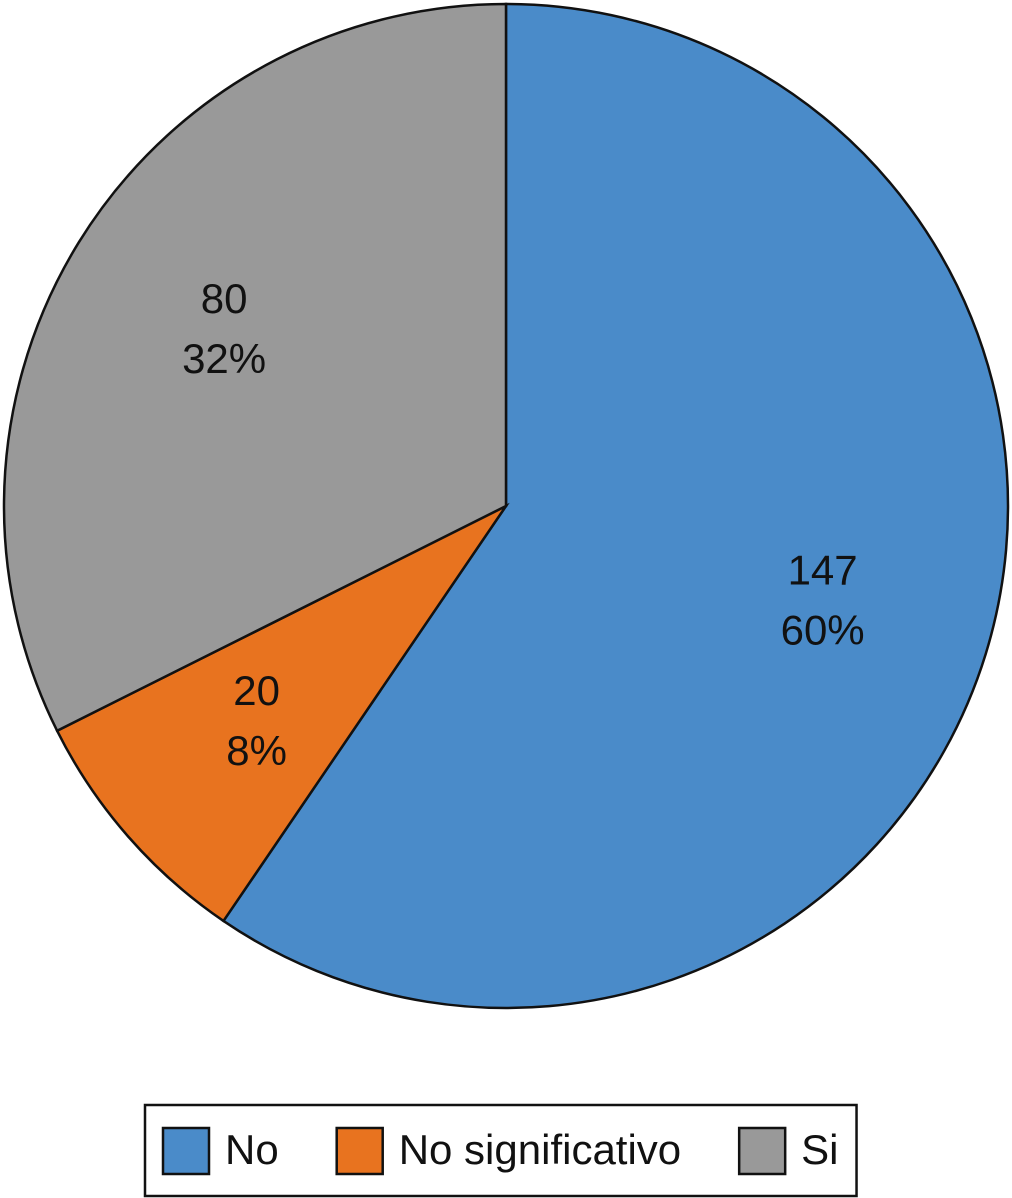 The width and height of the screenshot is (1012, 1198). Describe the element at coordinates (224, 298) in the screenshot. I see `data-label: 80` at that location.